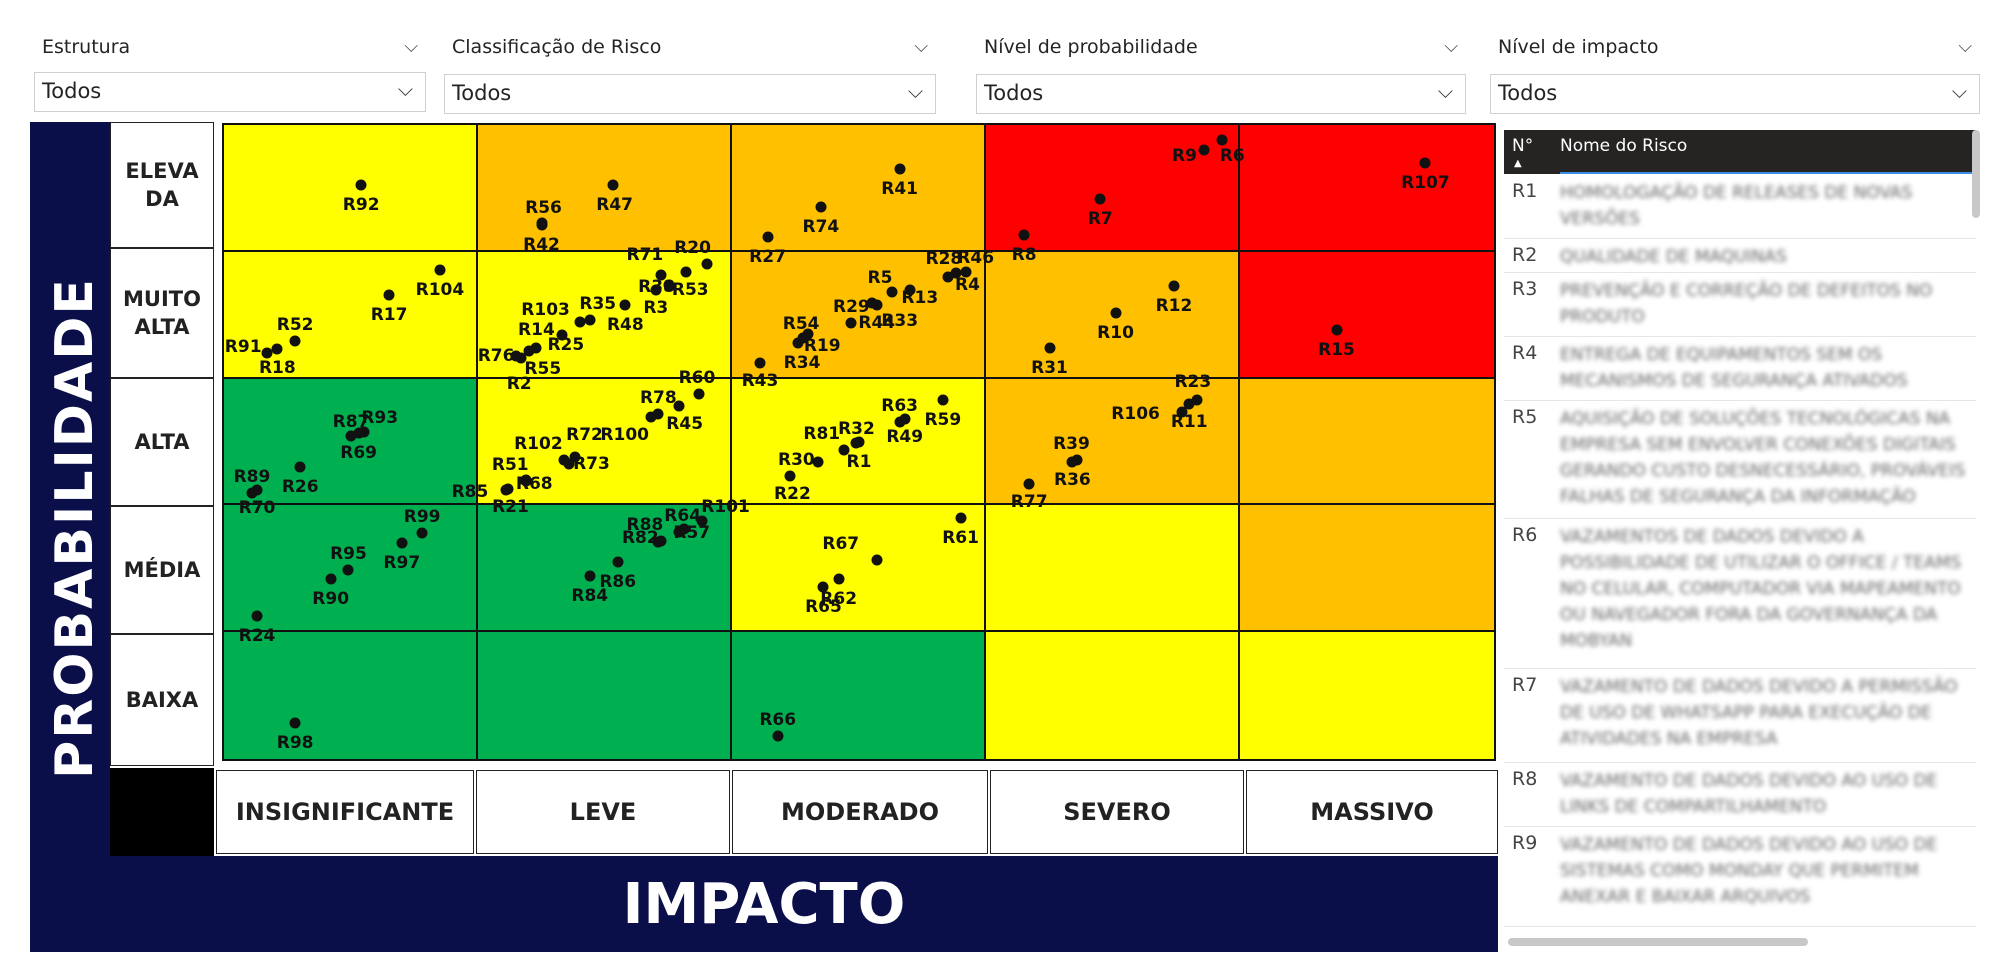 This screenshot has width=2000, height=969. What do you see at coordinates (1222, 140) in the screenshot?
I see `risk-point-r6` at bounding box center [1222, 140].